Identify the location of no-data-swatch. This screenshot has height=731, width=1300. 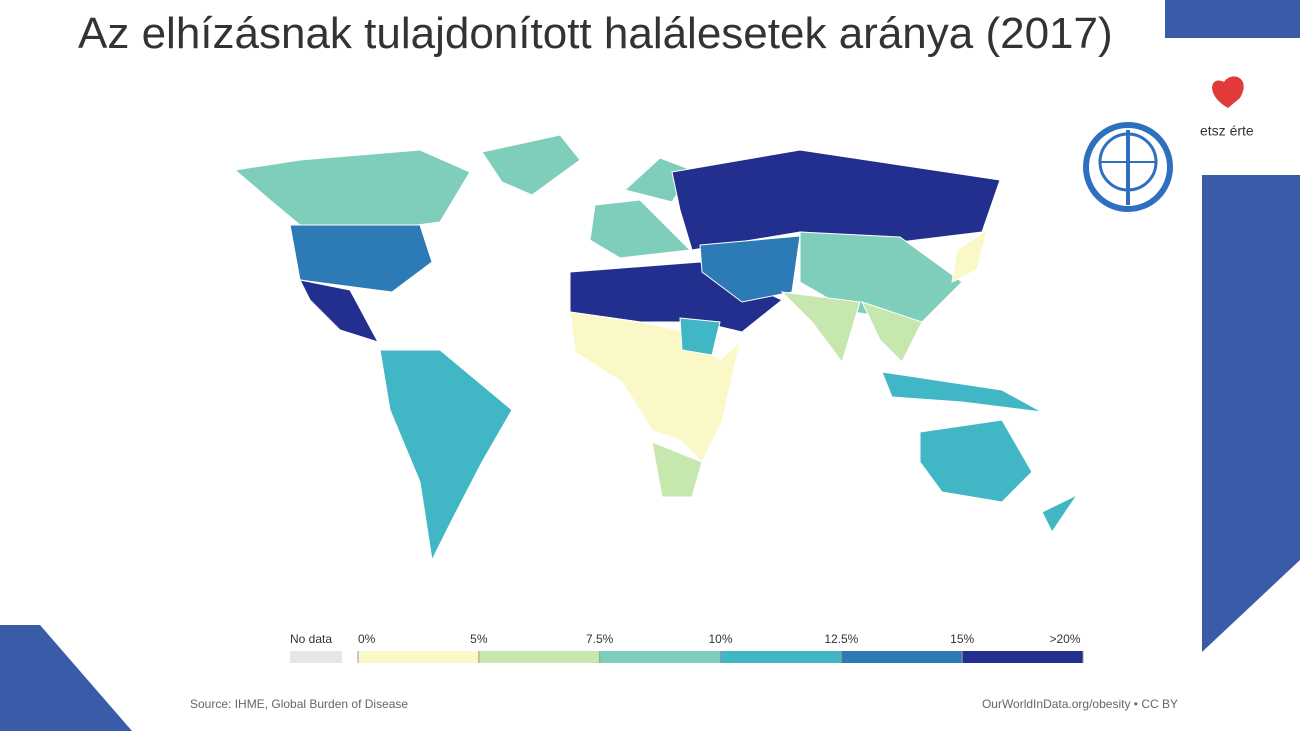
(316, 657).